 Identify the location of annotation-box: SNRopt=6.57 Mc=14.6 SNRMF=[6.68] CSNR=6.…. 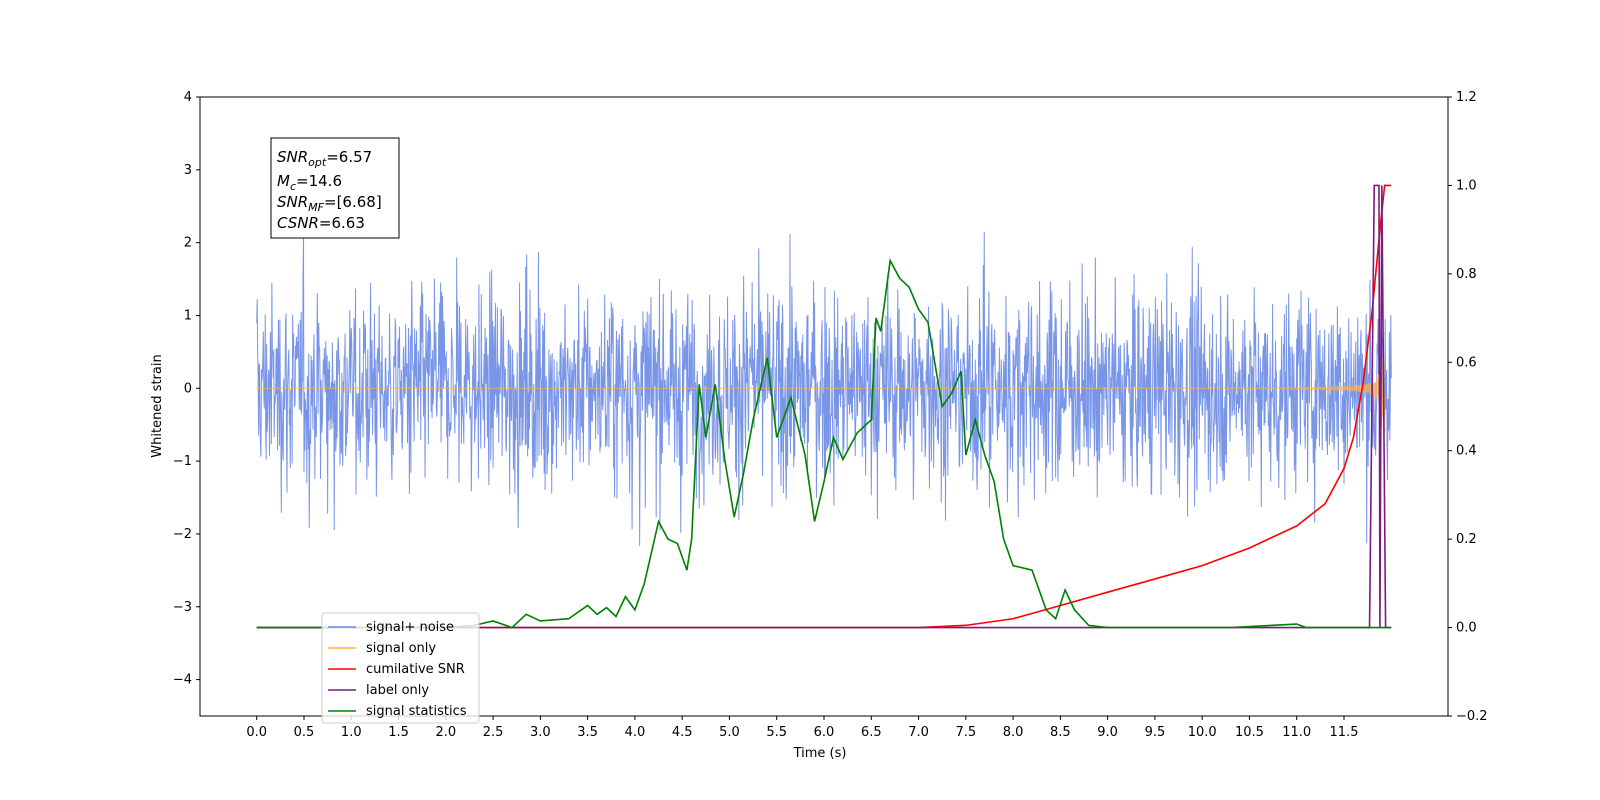
(335, 188).